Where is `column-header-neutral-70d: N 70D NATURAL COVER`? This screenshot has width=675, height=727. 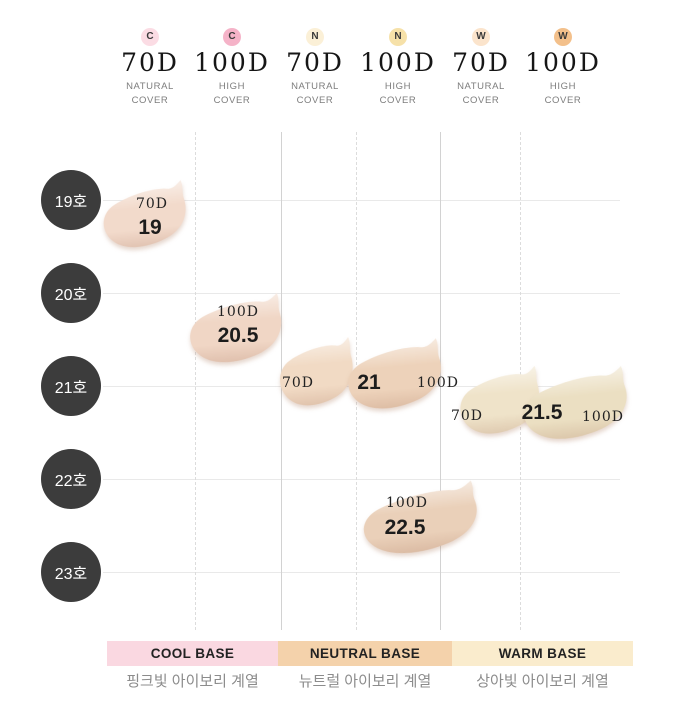 column-header-neutral-70d: N 70D NATURAL COVER is located at coordinates (315, 67).